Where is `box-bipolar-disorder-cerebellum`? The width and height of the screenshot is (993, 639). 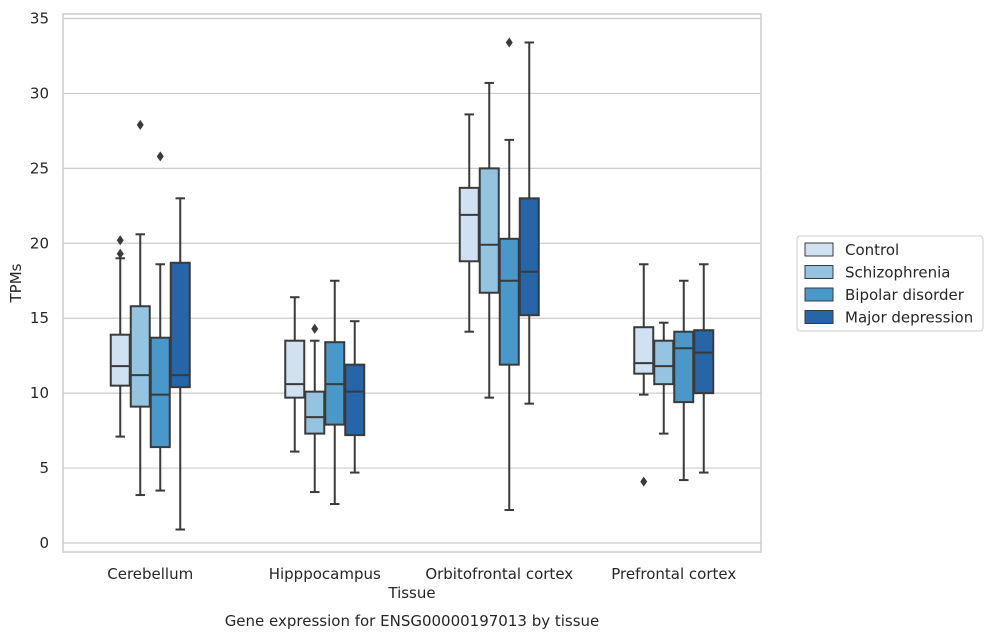
box-bipolar-disorder-cerebellum is located at coordinates (160, 321).